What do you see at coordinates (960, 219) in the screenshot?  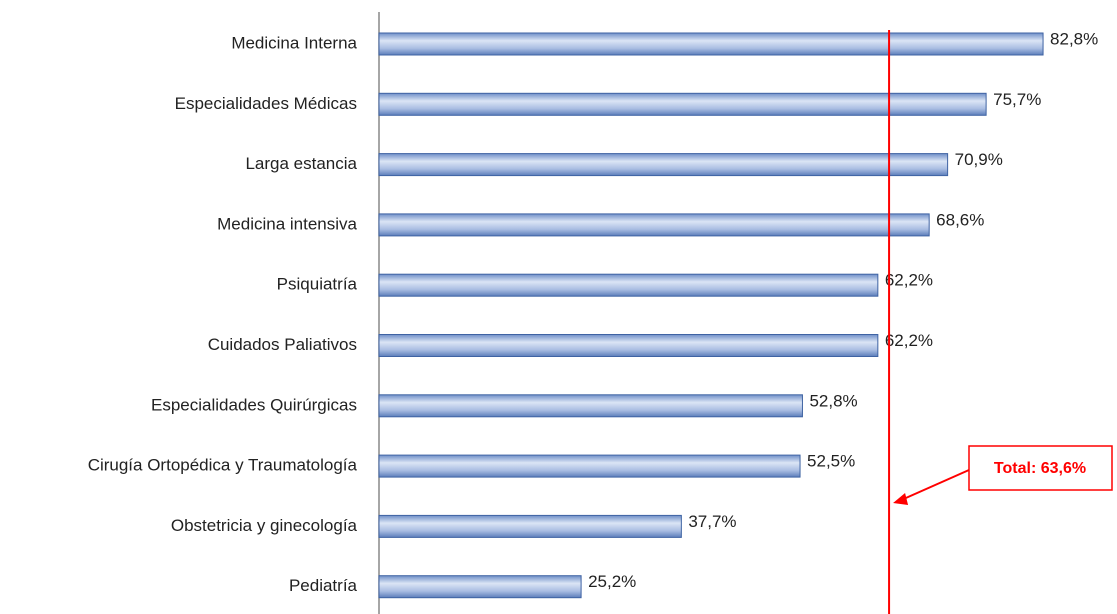 I see `value-label: 68,6%` at bounding box center [960, 219].